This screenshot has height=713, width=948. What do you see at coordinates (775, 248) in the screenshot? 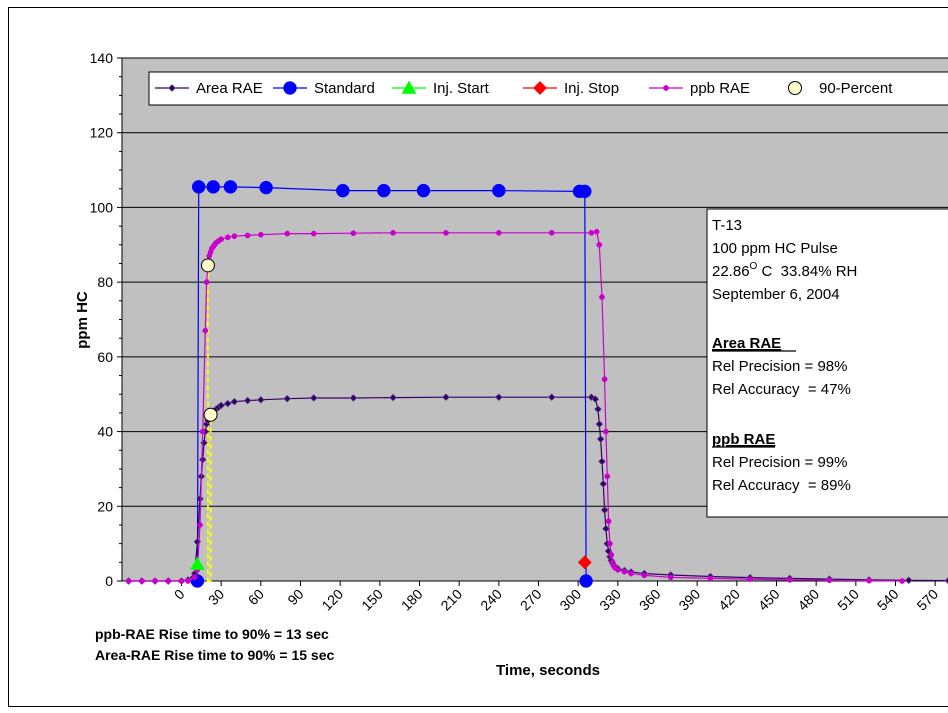
I see `annotation-pulse: 100 ppm HC Pulse` at bounding box center [775, 248].